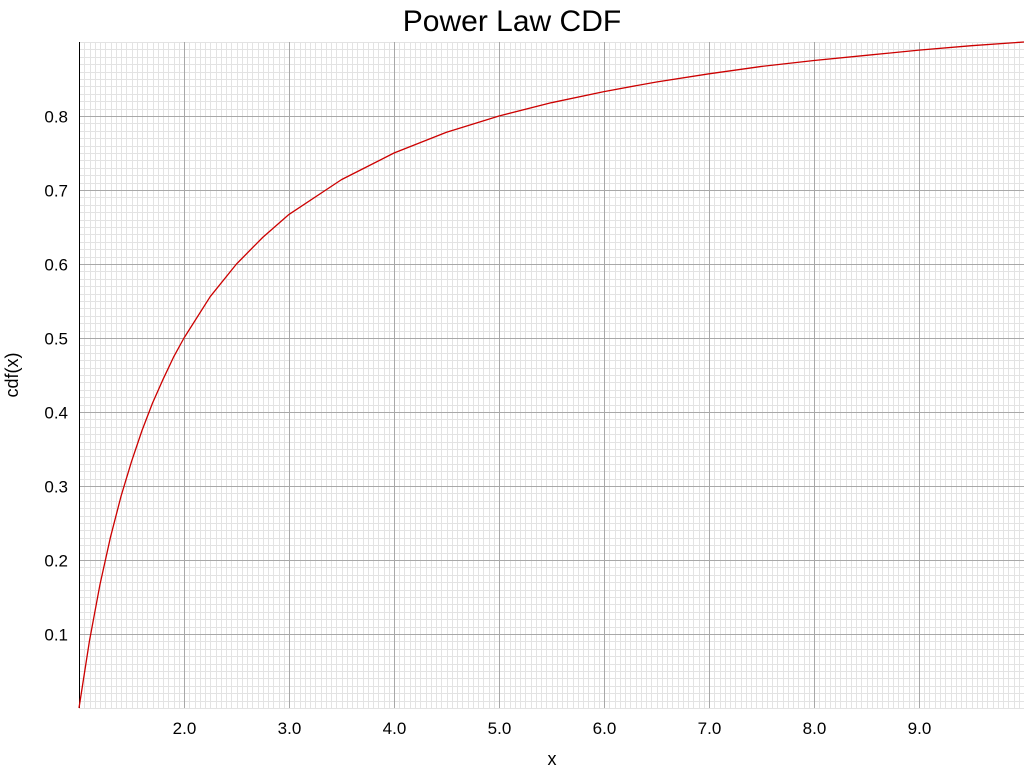 This screenshot has width=1024, height=768. What do you see at coordinates (12, 375) in the screenshot?
I see `y-axis-label: cdf(x)` at bounding box center [12, 375].